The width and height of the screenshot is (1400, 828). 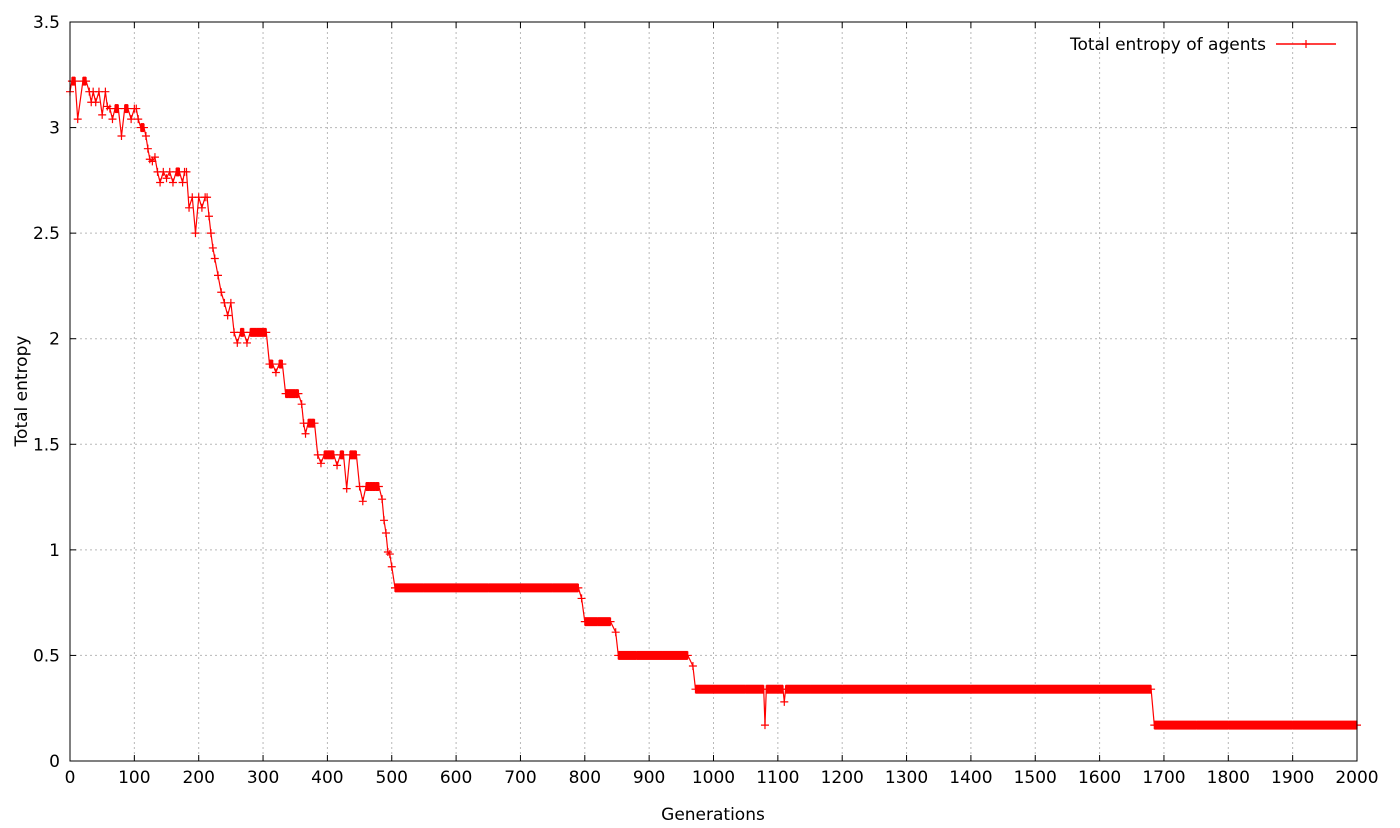 I want to click on y-tick-label: 2, so click(x=54, y=340).